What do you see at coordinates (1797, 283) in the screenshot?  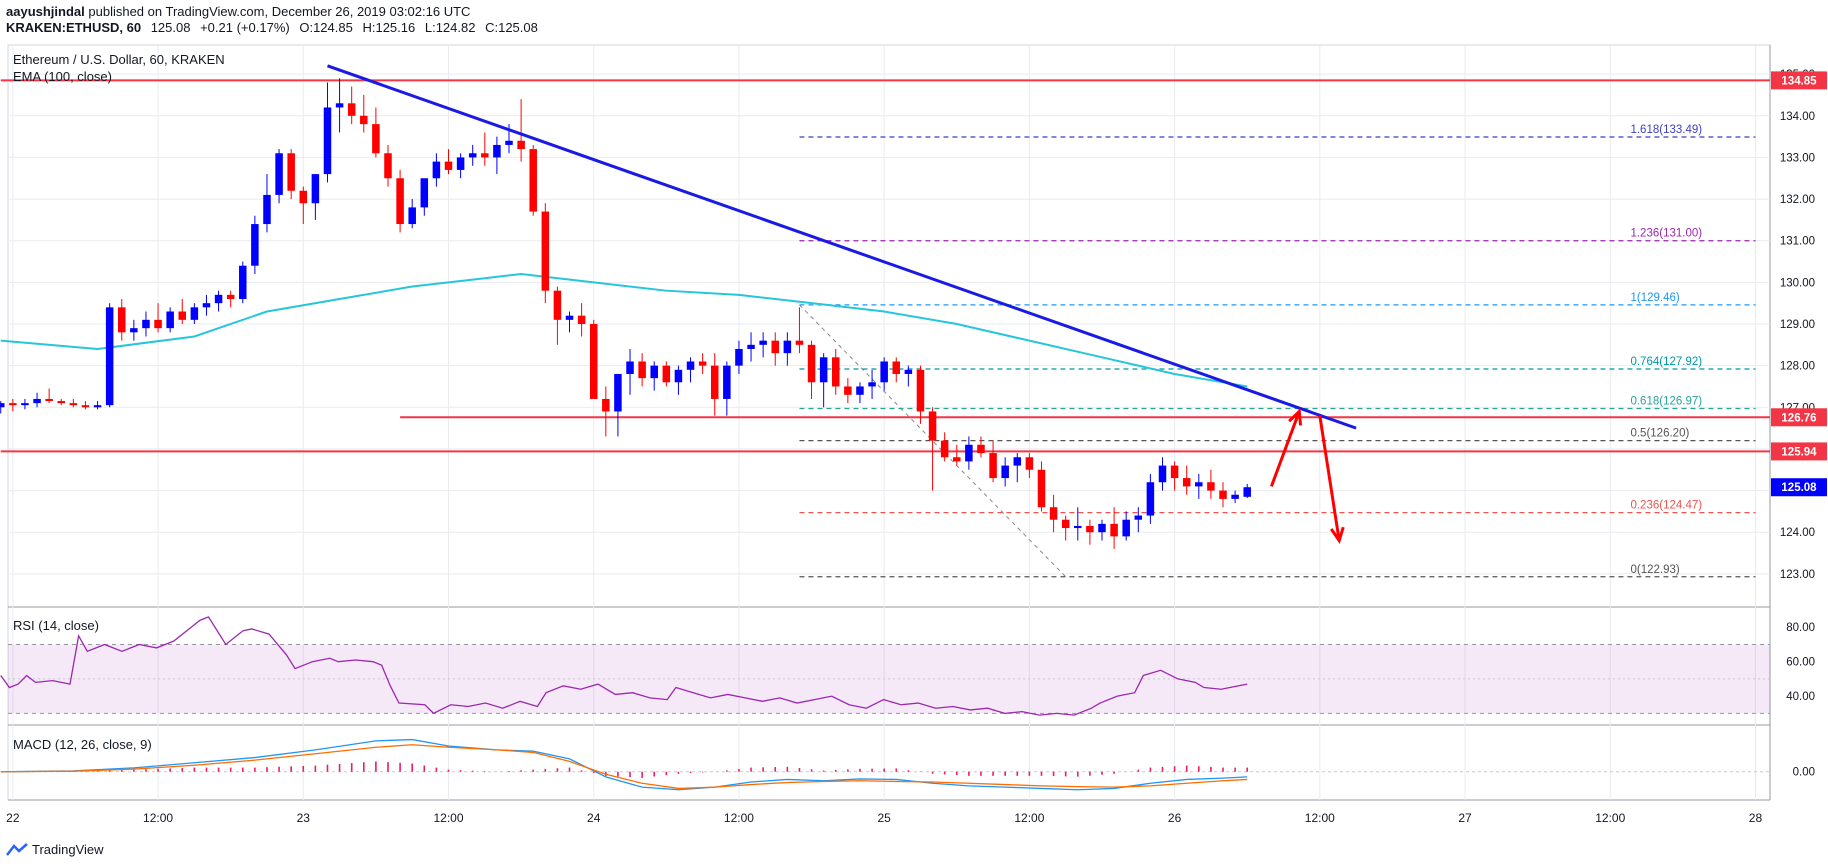 I see `y-tick-label: 130.00` at bounding box center [1797, 283].